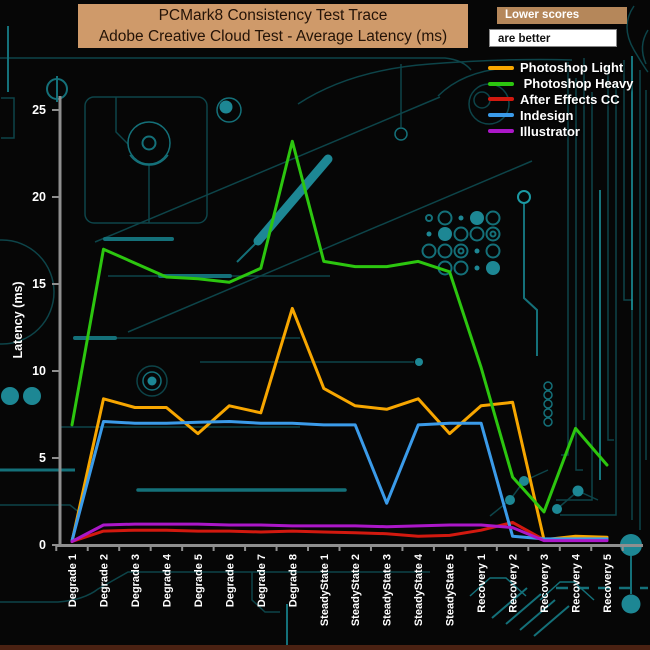  I want to click on legend-label: Photoshop Heavy, so click(577, 84).